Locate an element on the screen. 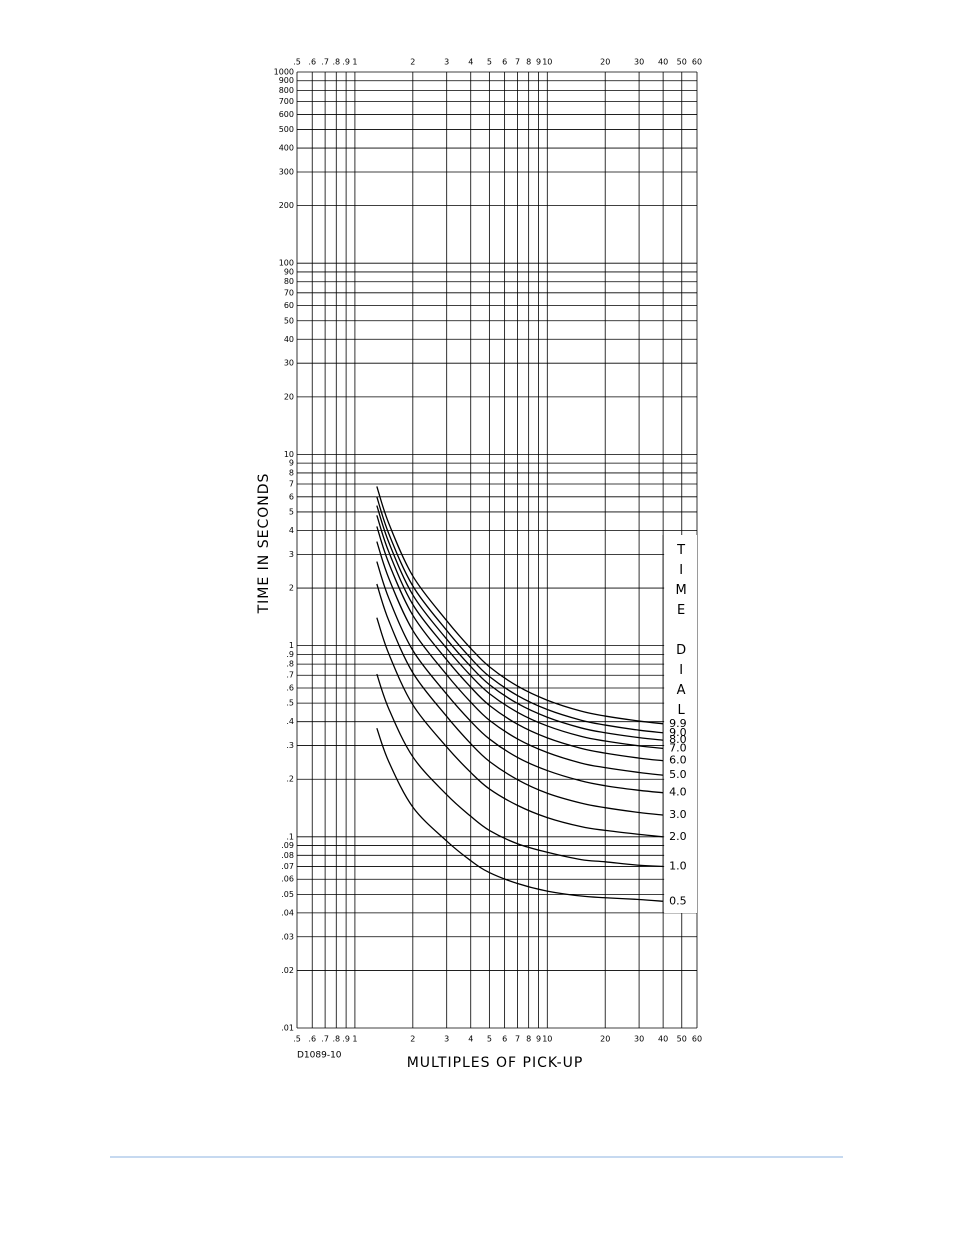 This screenshot has width=954, height=1239. legend-label: 6.0 is located at coordinates (678, 760).